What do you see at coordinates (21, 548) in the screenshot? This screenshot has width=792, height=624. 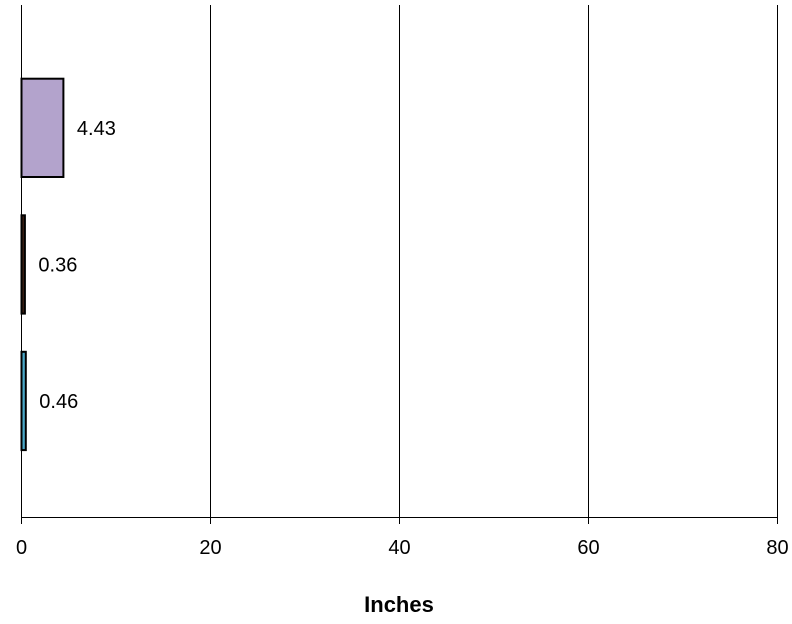 I see `x-tick-label: 0` at bounding box center [21, 548].